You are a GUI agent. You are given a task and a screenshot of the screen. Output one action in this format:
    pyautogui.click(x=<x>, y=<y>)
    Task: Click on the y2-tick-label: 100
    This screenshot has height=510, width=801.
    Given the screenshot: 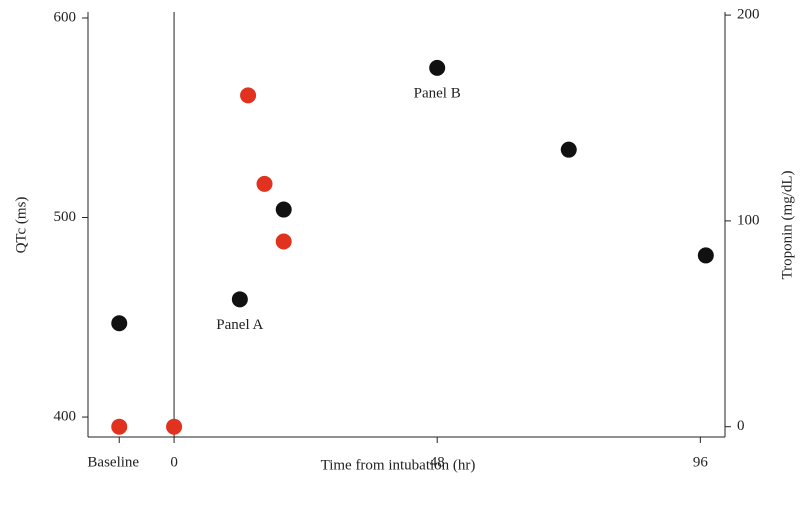 What is the action you would take?
    pyautogui.click(x=748, y=220)
    